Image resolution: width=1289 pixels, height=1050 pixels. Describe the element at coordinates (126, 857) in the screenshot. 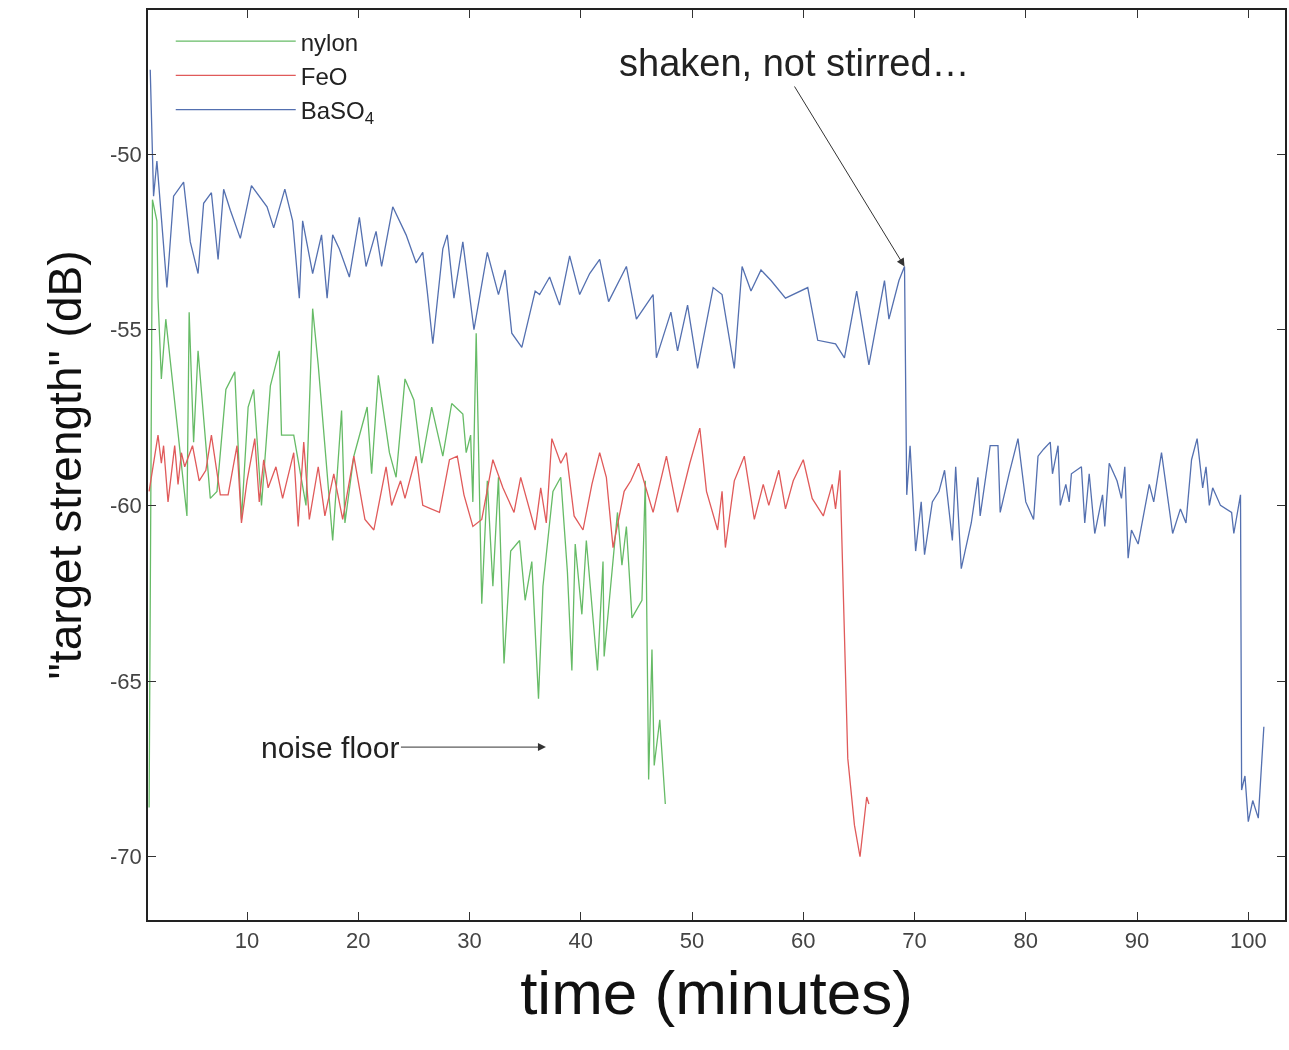

I see `y-tick-label: -70` at that location.